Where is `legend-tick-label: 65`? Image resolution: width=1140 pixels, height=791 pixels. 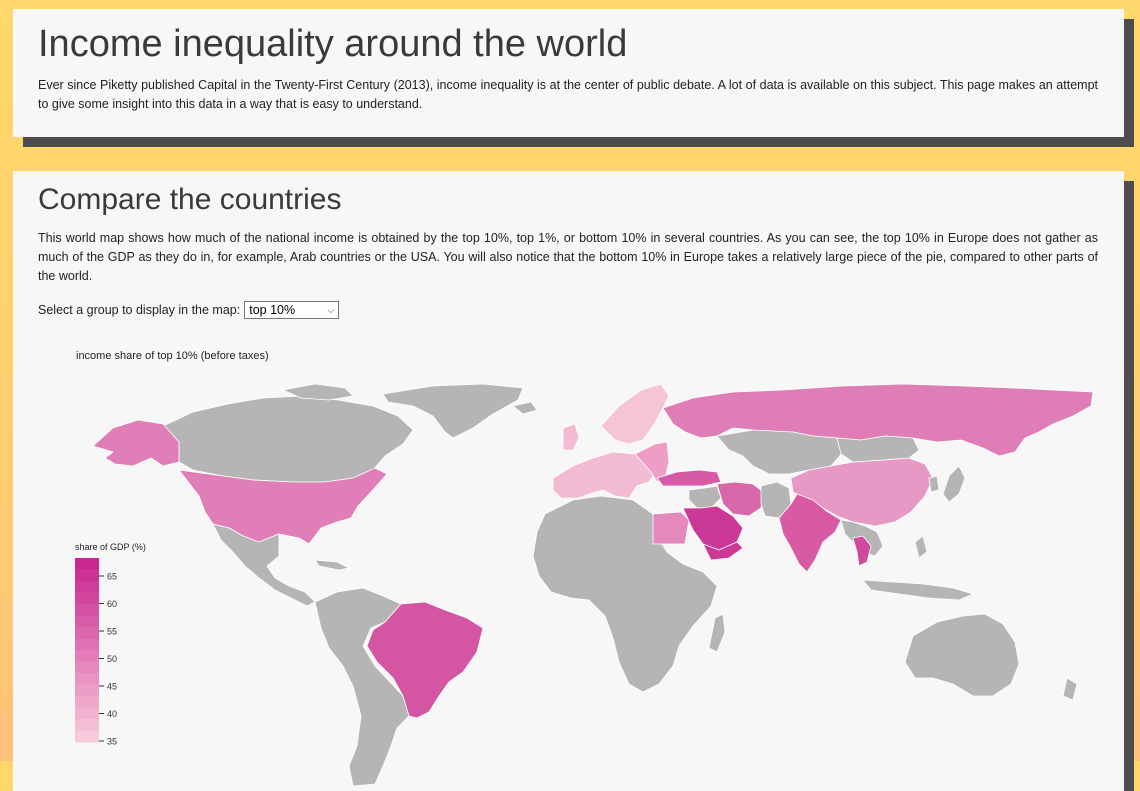 legend-tick-label: 65 is located at coordinates (112, 577).